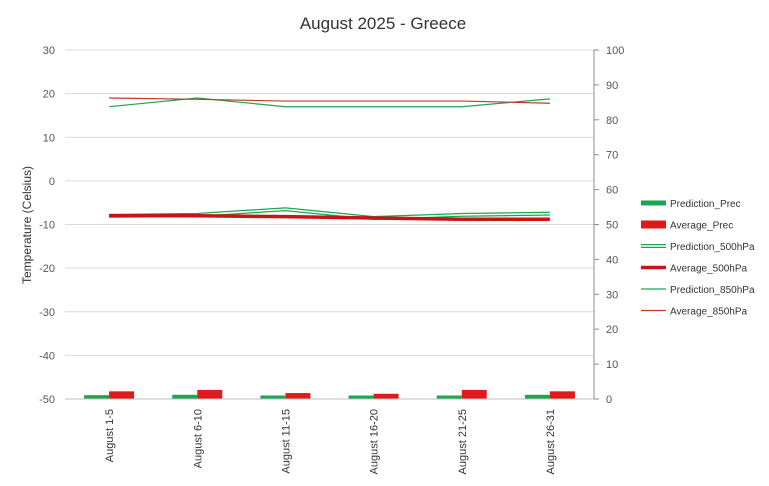 This screenshot has width=769, height=486. Describe the element at coordinates (612, 330) in the screenshot. I see `y2-tick-label: 20` at that location.